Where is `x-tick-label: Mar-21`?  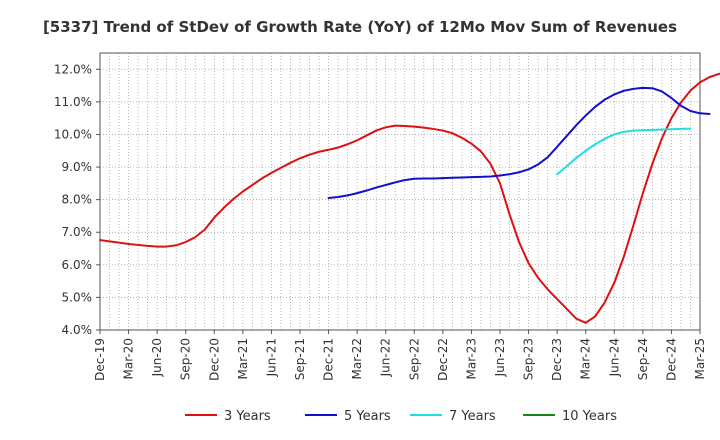 x-tick-label: Mar-21 is located at coordinates (243, 358).